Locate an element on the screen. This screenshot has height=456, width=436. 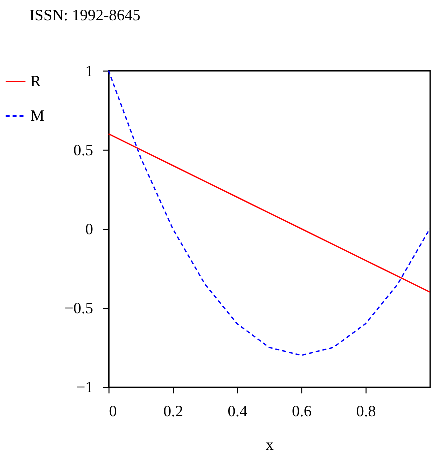
y-tick-label: 0 is located at coordinates (90, 229).